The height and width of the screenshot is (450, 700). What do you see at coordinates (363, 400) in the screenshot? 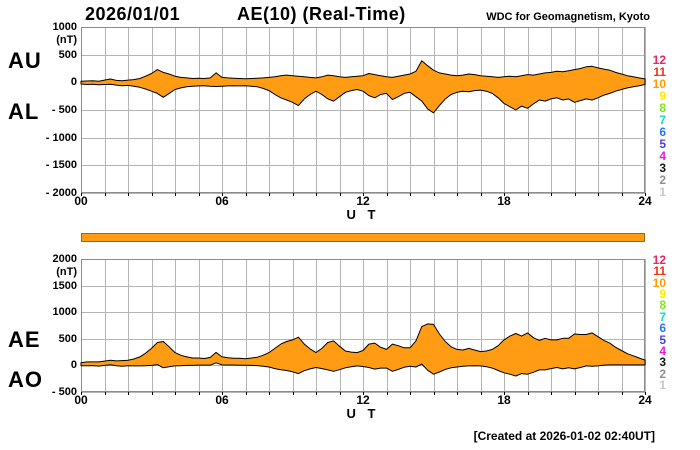
I see `panel2-x-tick-label: 12` at bounding box center [363, 400].